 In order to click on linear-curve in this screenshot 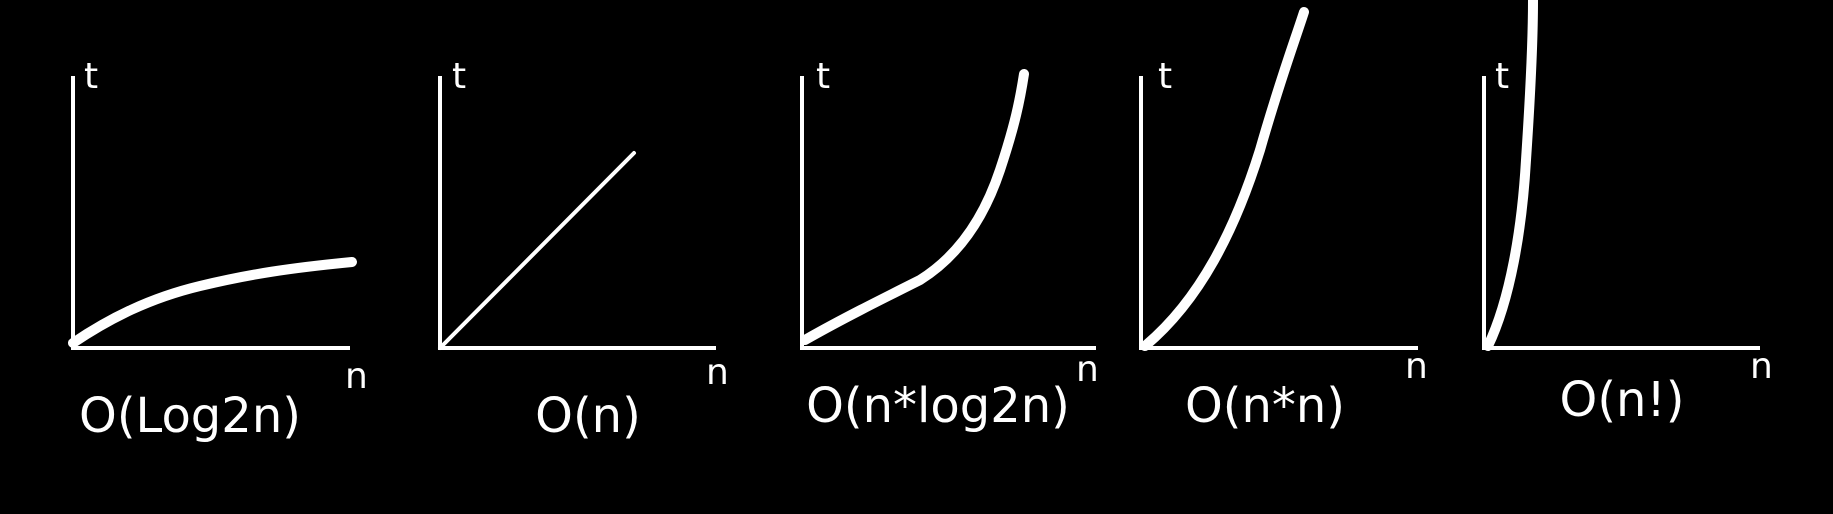, I will do `click(537, 250)`.